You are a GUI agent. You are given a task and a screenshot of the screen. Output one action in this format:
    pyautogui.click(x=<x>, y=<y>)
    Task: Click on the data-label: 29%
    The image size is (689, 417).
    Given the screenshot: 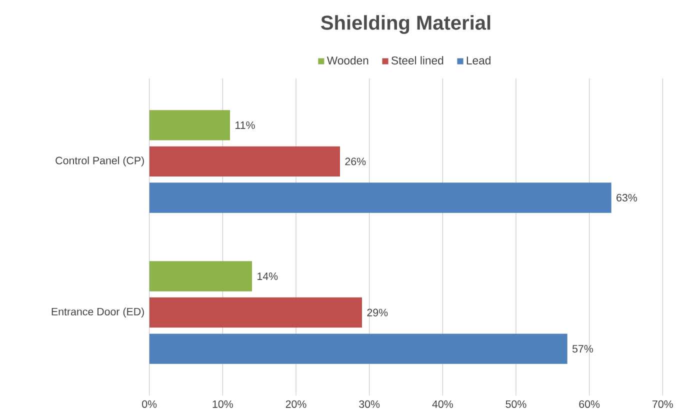 What is the action you would take?
    pyautogui.click(x=377, y=312)
    